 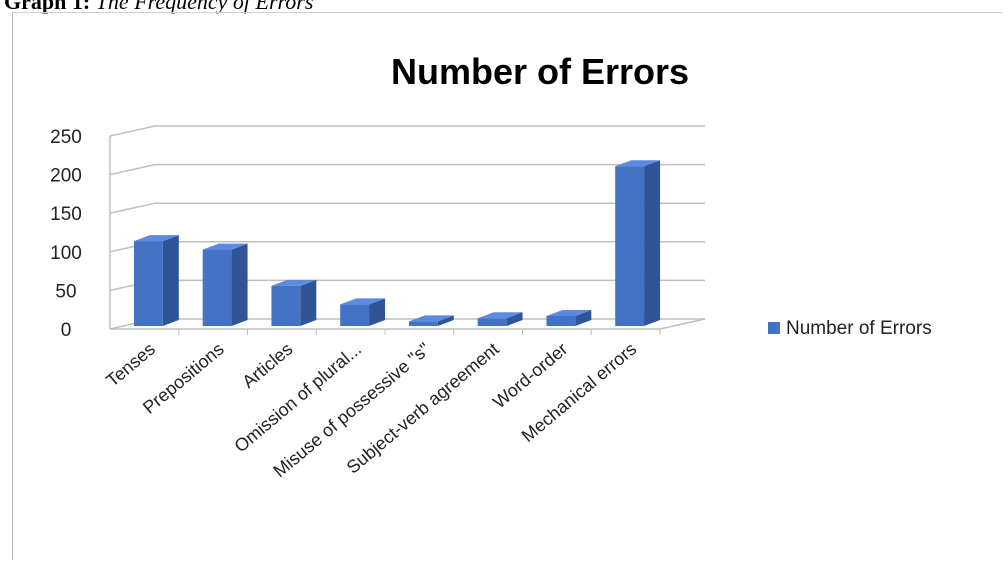 What do you see at coordinates (130, 365) in the screenshot?
I see `x-tick-label: Tenses` at bounding box center [130, 365].